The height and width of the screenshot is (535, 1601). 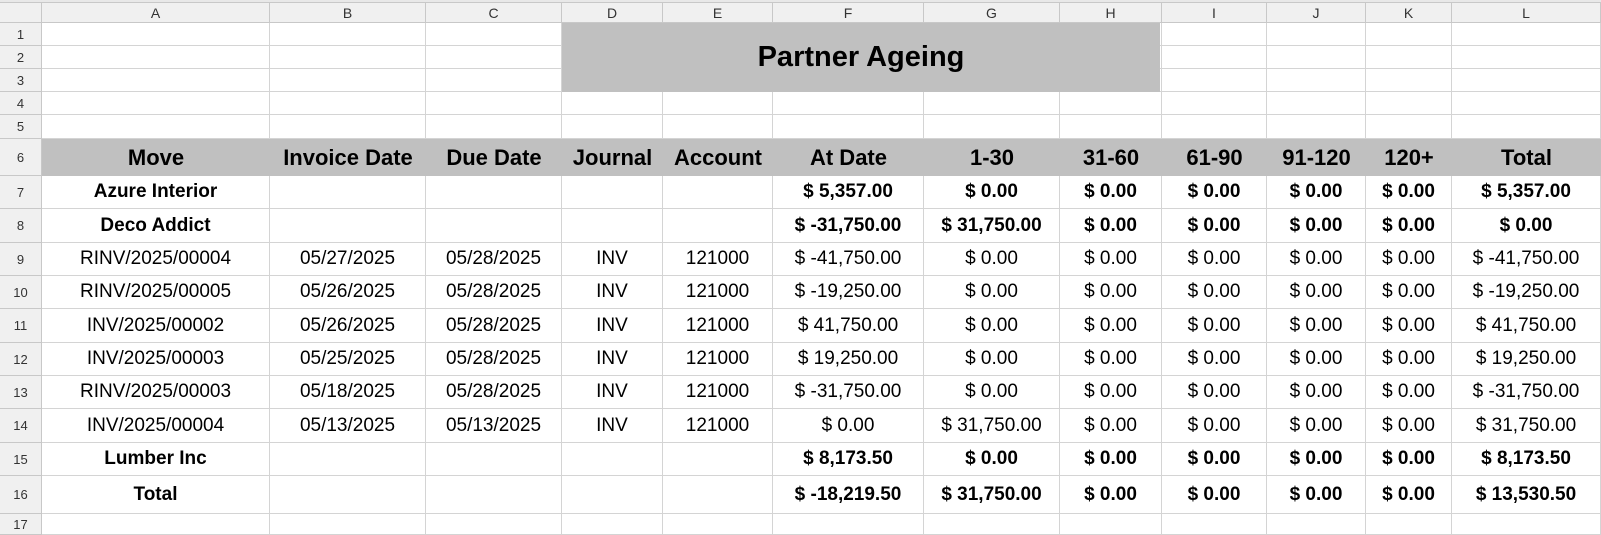 What do you see at coordinates (992, 495) in the screenshot?
I see `table-cell: $ 31,750.00` at bounding box center [992, 495].